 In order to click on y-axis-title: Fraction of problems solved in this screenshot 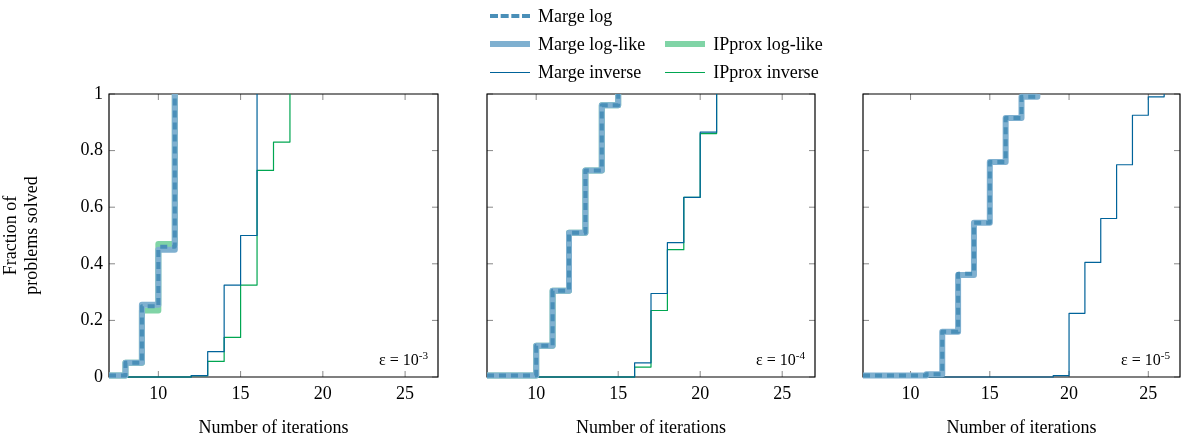, I will do `click(21, 235)`.